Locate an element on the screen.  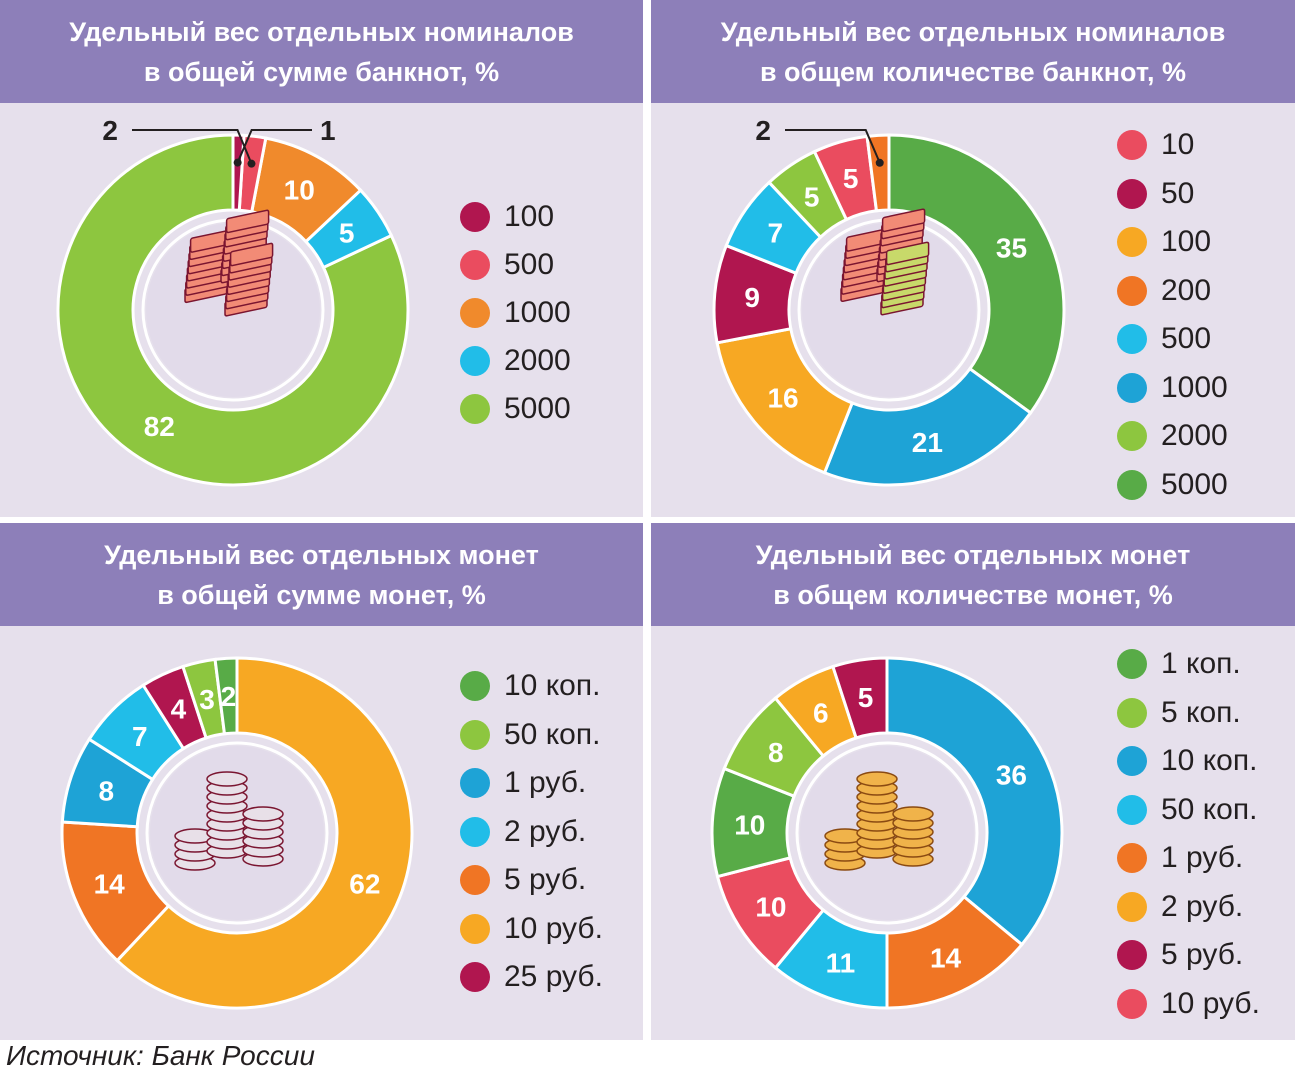
slice-label: 62 is located at coordinates (364, 884).